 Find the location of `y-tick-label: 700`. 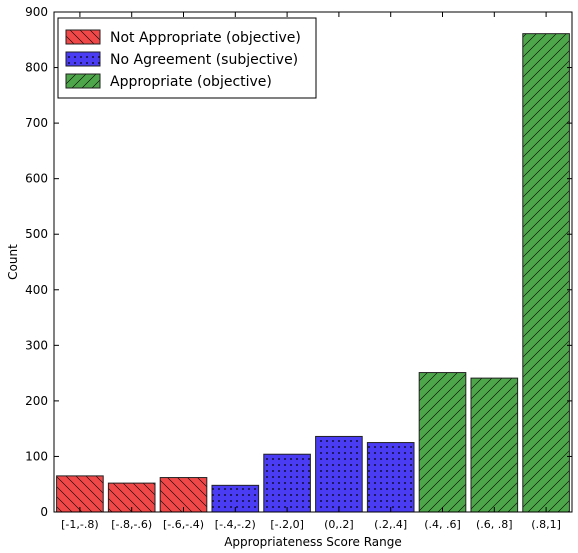

y-tick-label: 700 is located at coordinates (36, 123).